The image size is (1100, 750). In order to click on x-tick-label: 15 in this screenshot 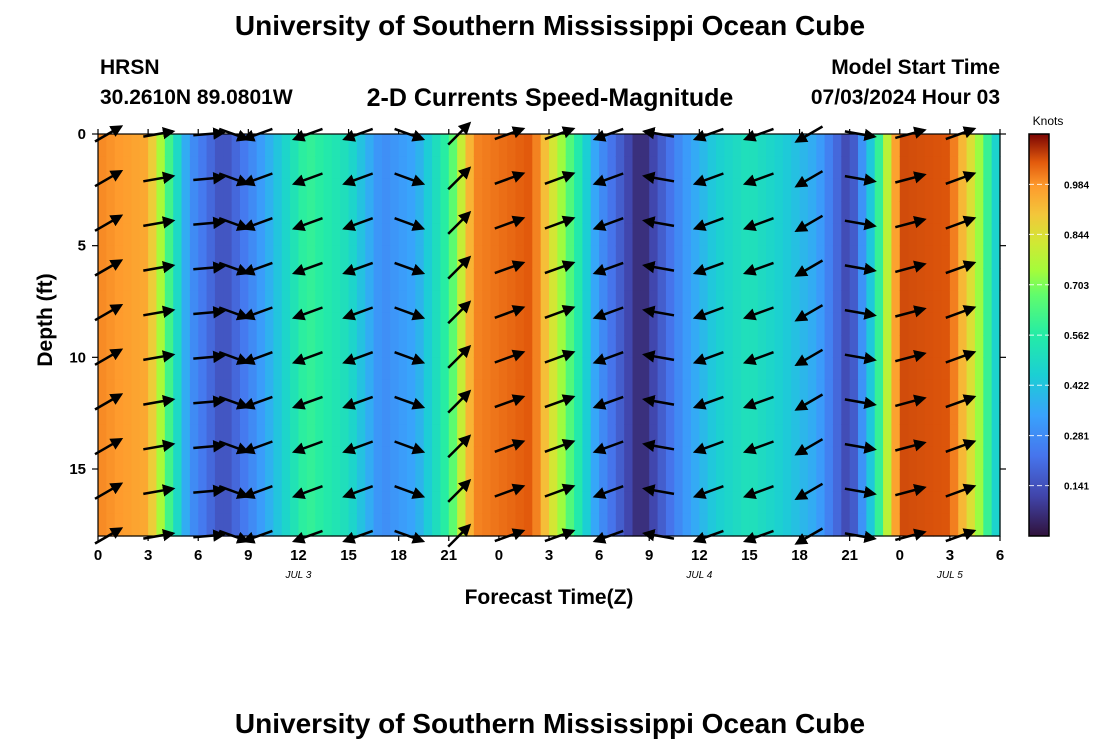, I will do `click(749, 555)`.